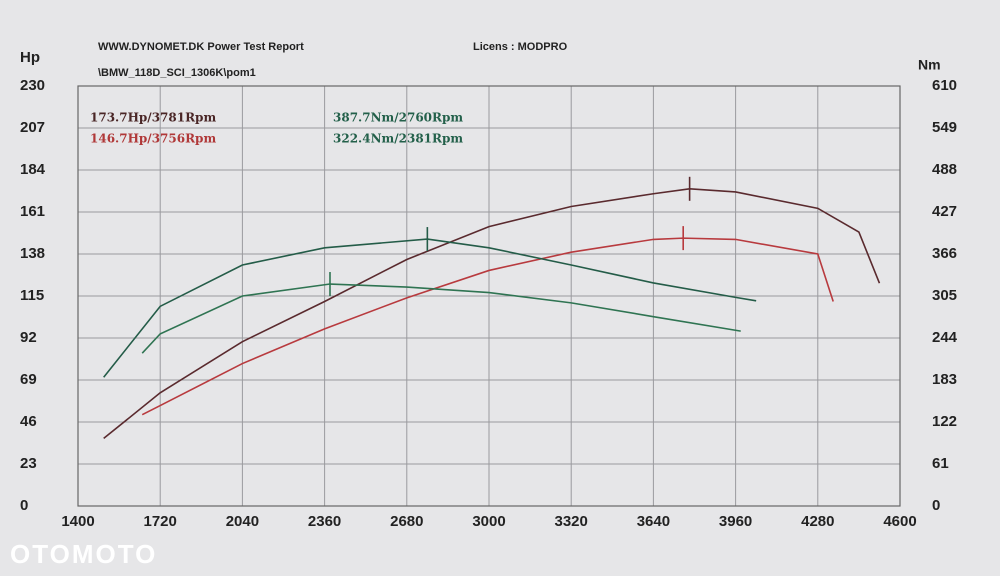 This screenshot has height=576, width=1000. What do you see at coordinates (177, 73) in the screenshot?
I see `file-path: \BMW_118D_SCI_1306K\pom1` at bounding box center [177, 73].